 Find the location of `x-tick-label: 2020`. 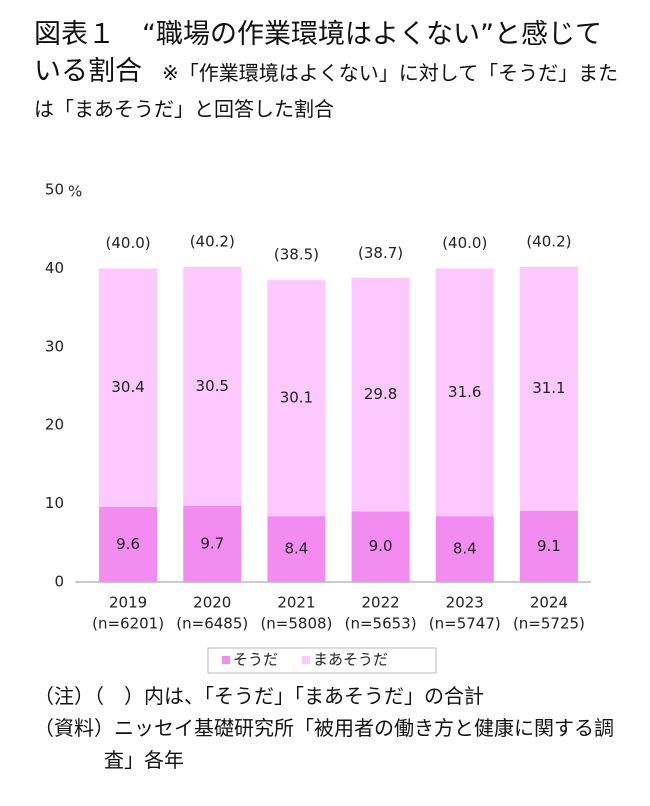

x-tick-label: 2020 is located at coordinates (212, 603).